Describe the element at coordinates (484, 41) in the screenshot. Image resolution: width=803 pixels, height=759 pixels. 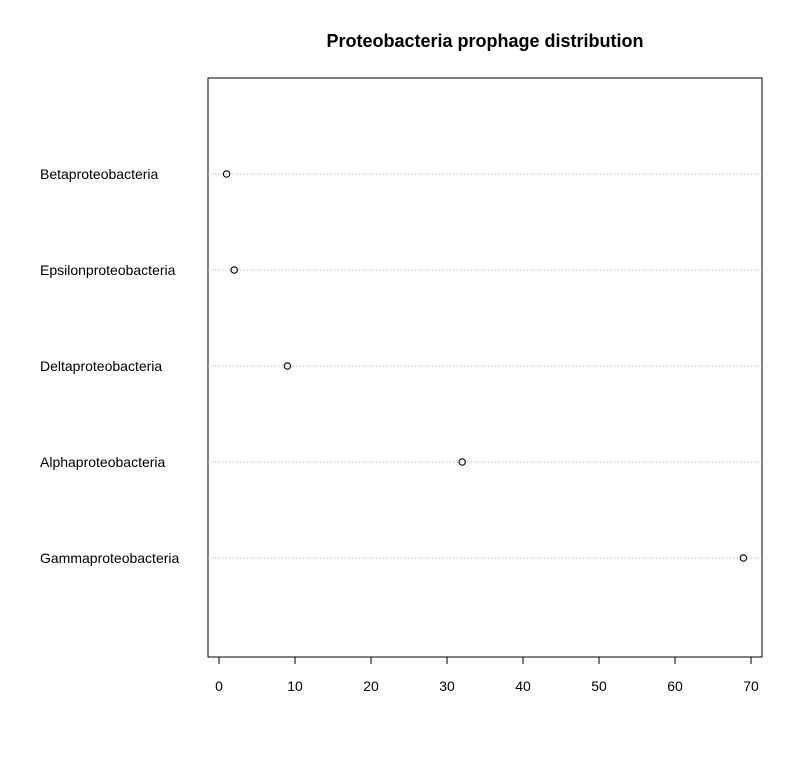
I see `chart-title: Proteobacteria prophage distribution` at that location.